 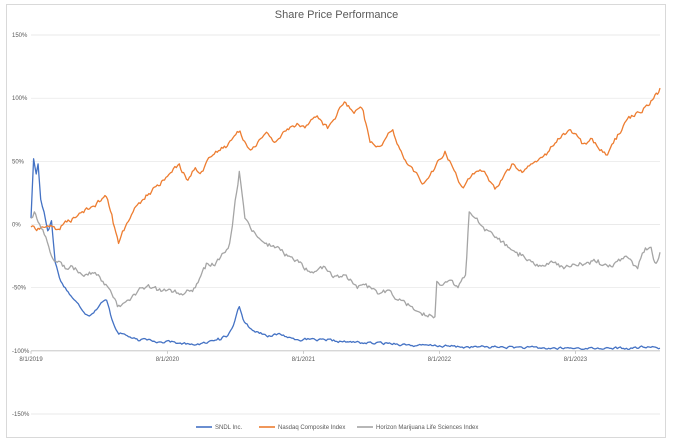 What do you see at coordinates (18, 162) in the screenshot?
I see `y-tick-label: 50%` at bounding box center [18, 162].